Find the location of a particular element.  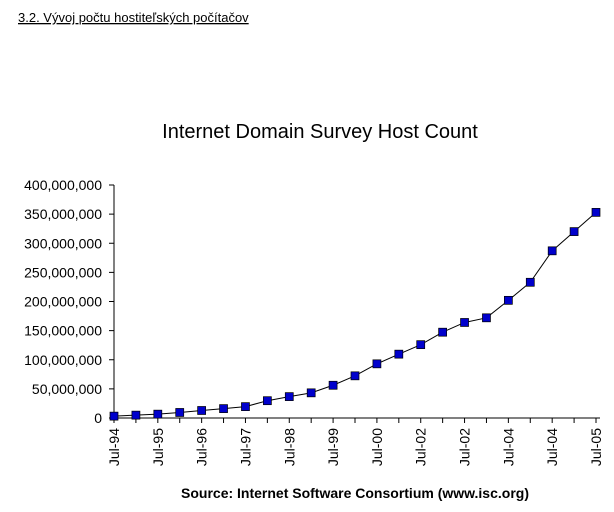

y-tick-label: 150,000,000 is located at coordinates (63, 331).